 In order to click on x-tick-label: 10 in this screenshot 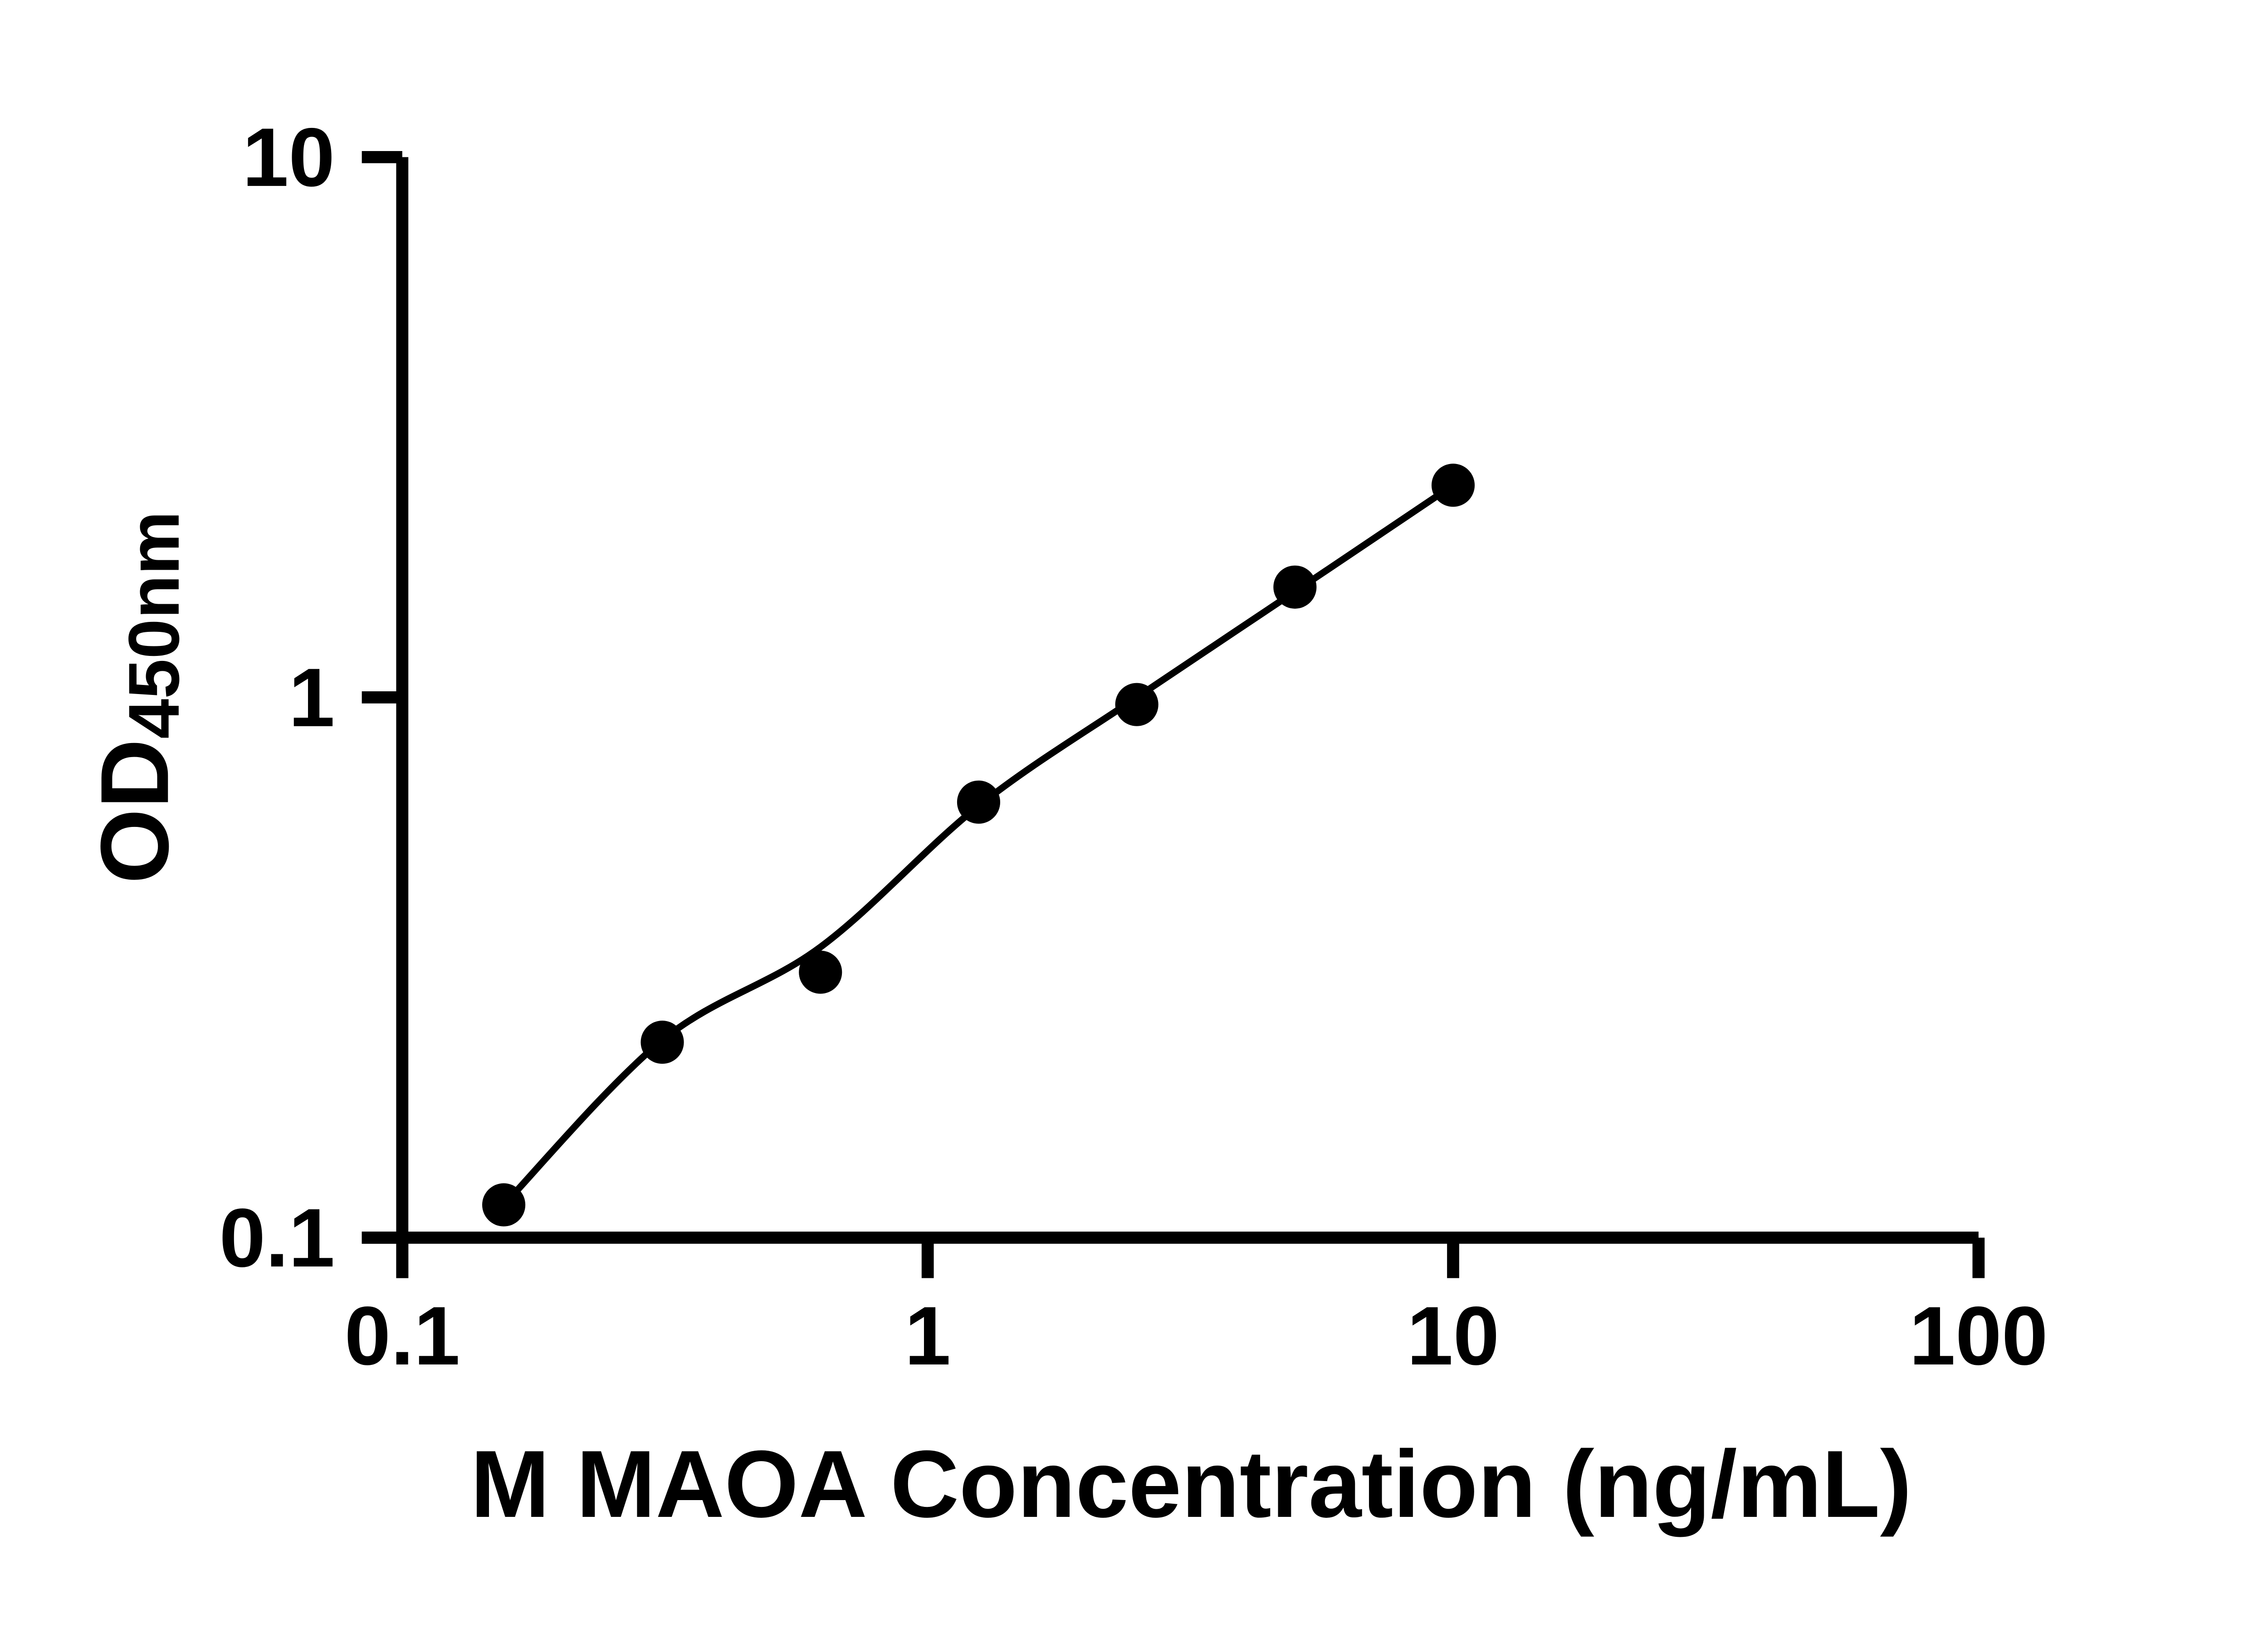, I will do `click(1453, 1335)`.